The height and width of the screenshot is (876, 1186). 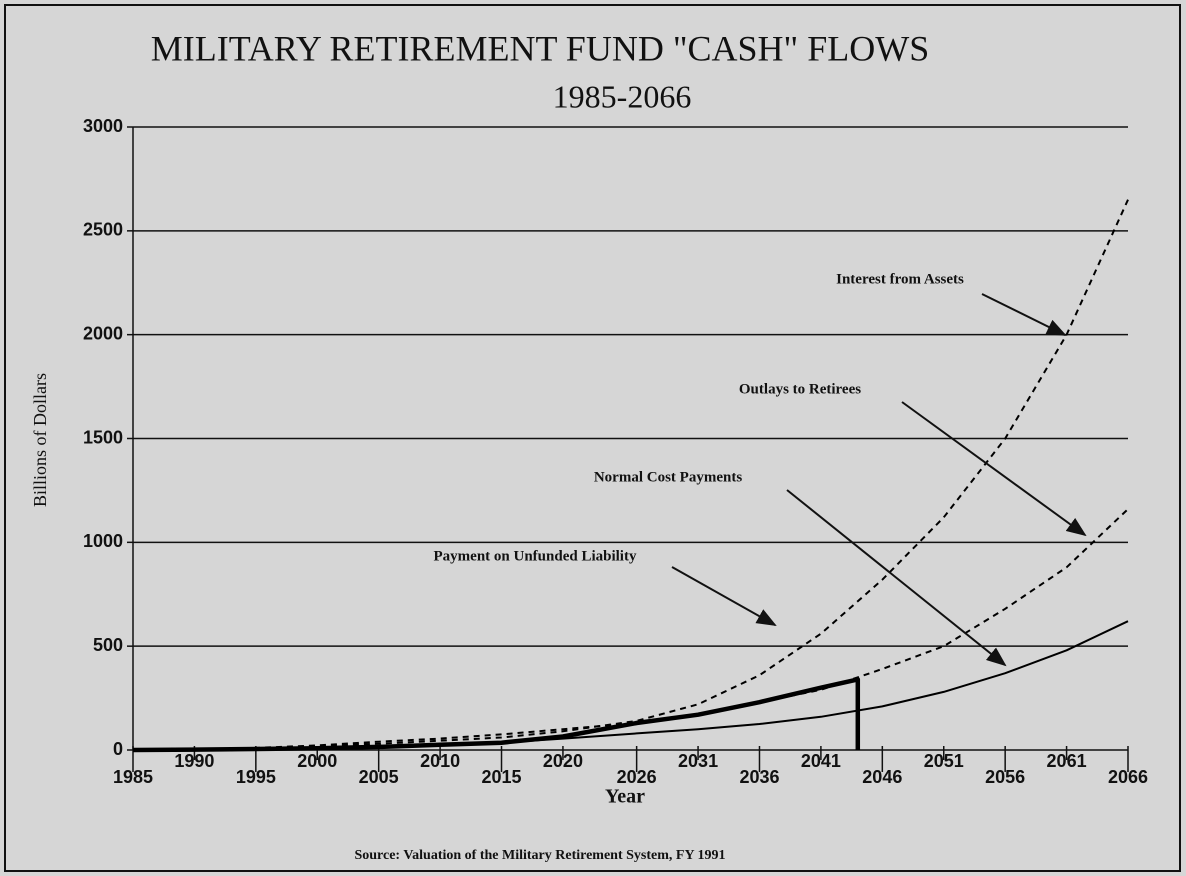 What do you see at coordinates (535, 556) in the screenshot?
I see `annotation: Payment on Unfunded Liability` at bounding box center [535, 556].